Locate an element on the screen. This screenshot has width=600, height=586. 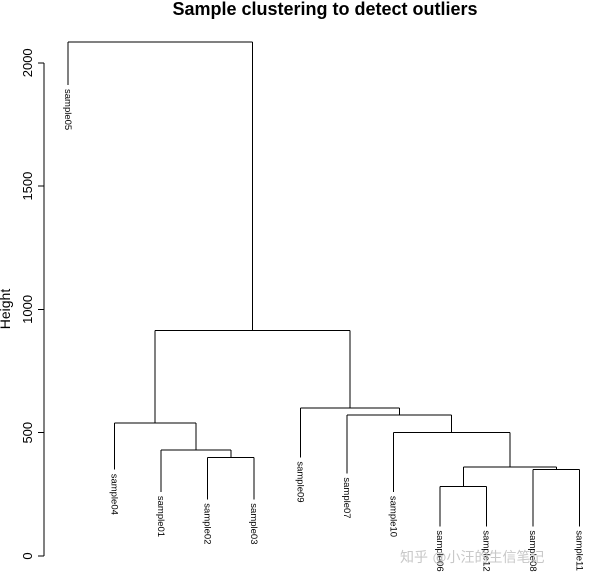
leaf-label-sample01: sample01 is located at coordinates (160, 516).